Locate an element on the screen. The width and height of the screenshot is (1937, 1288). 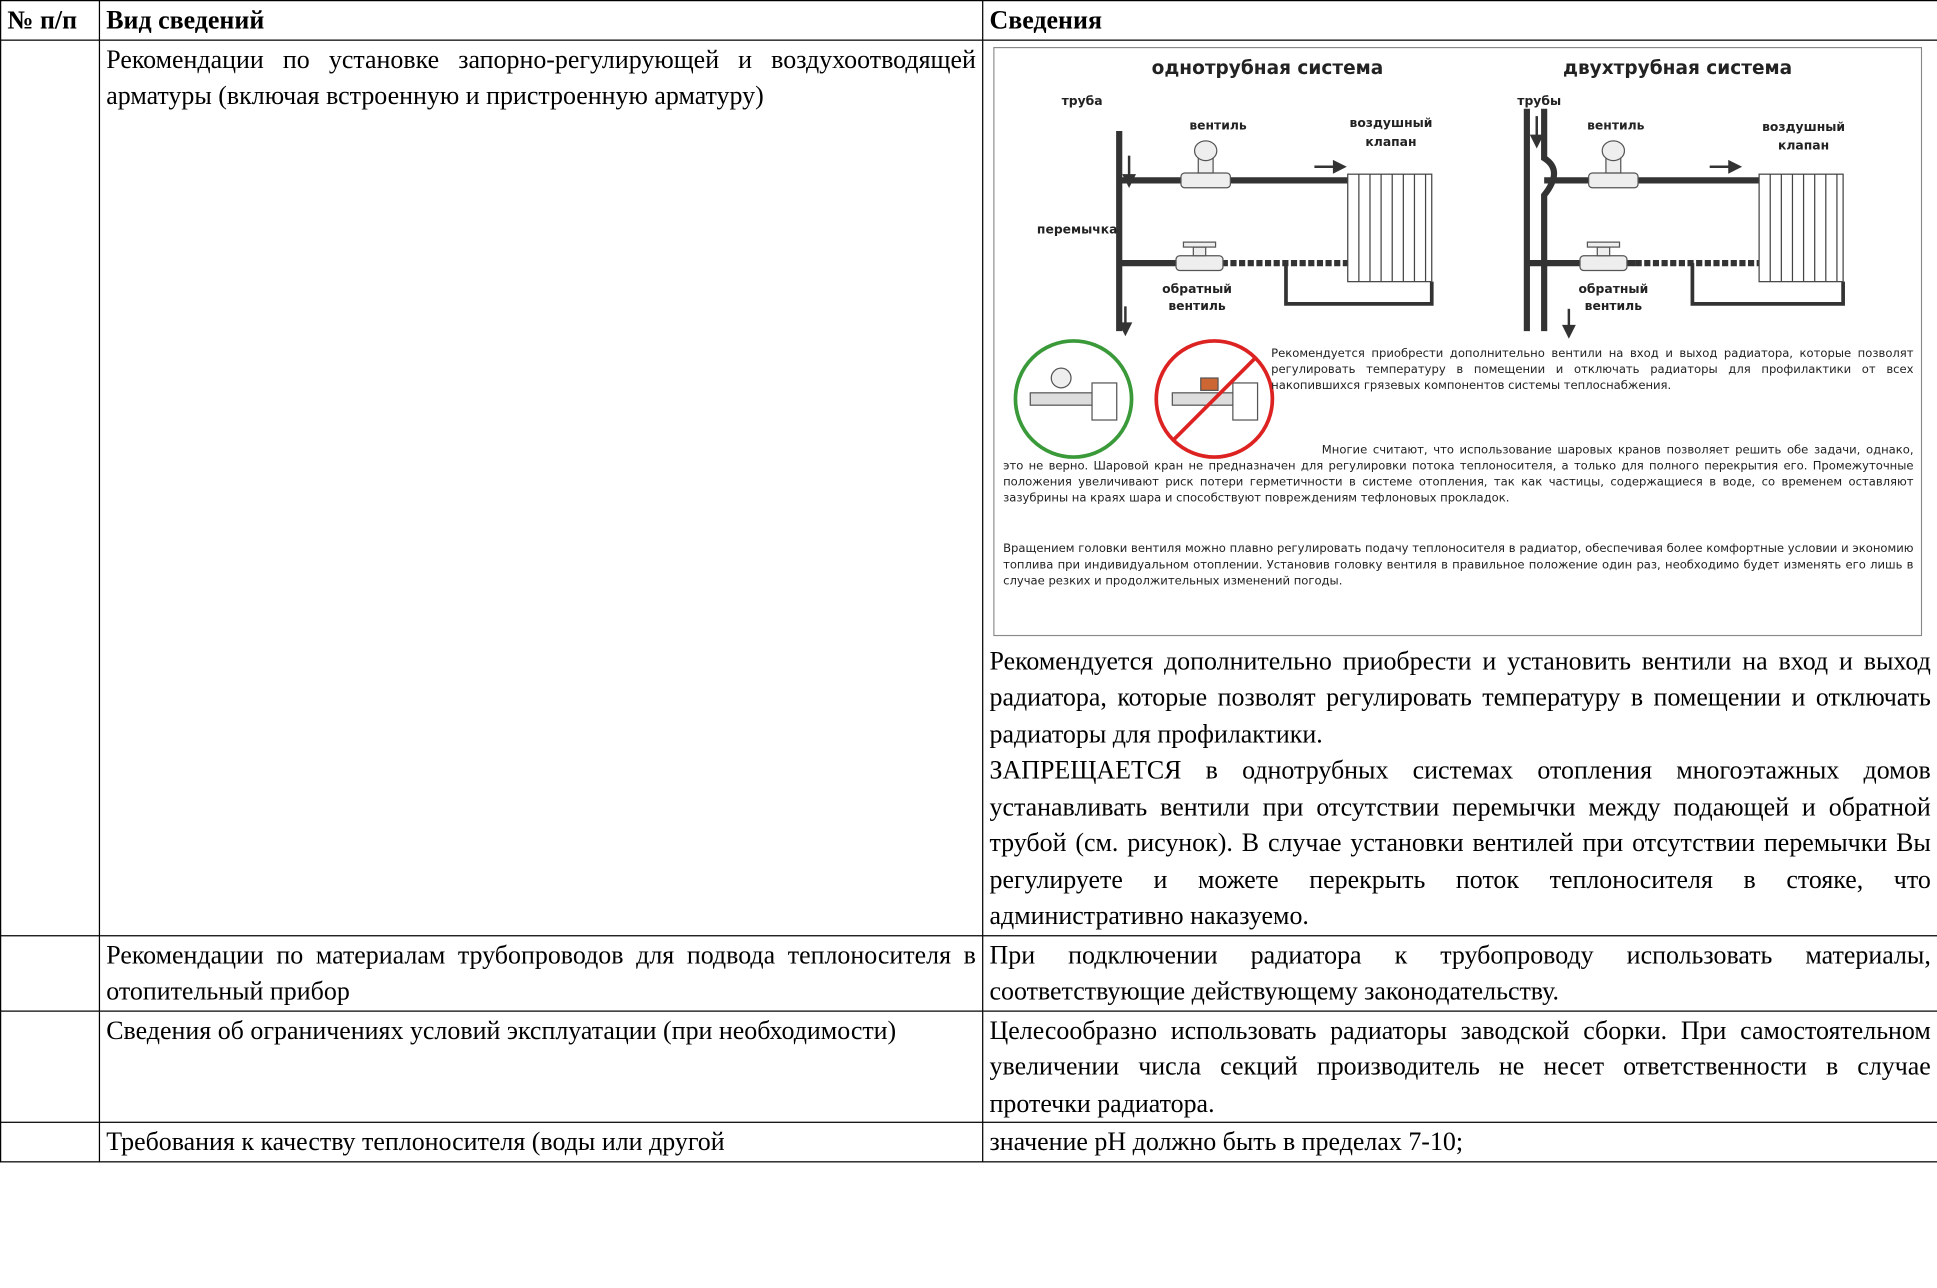
diagram-label: трубы is located at coordinates (1539, 100).